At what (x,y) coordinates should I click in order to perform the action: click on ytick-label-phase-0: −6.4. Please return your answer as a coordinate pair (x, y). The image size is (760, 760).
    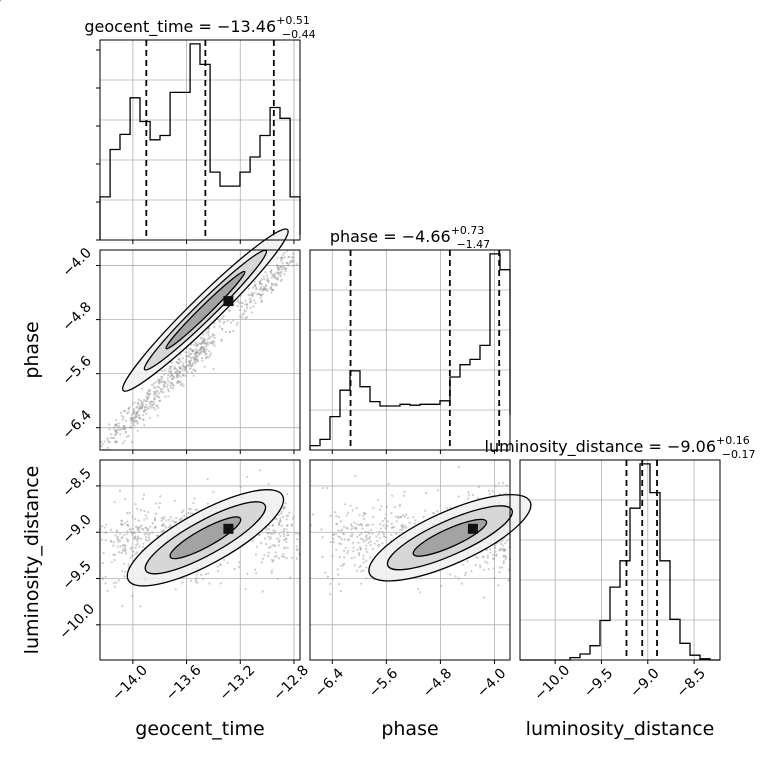
    Looking at the image, I should click on (76, 424).